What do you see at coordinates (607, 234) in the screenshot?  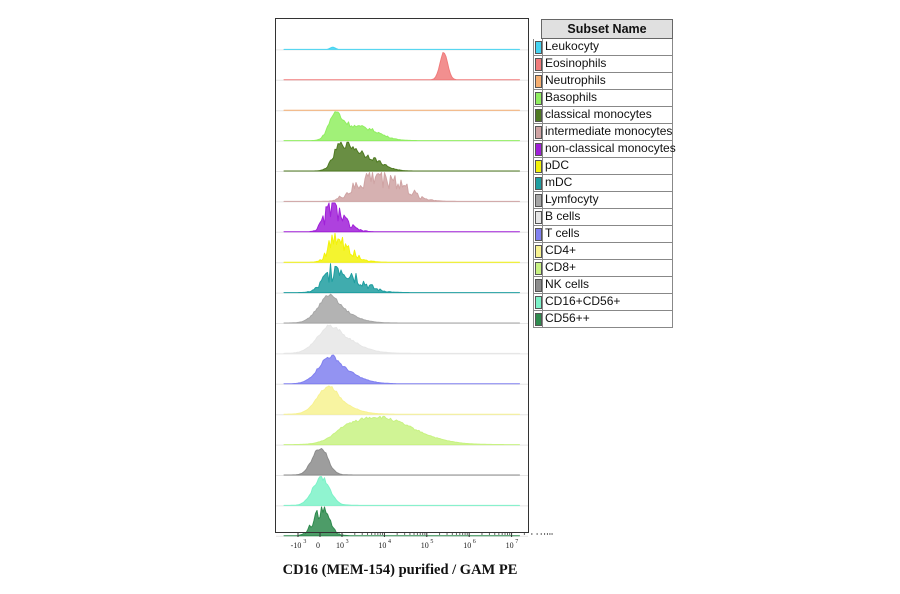 I see `legend-label: T cells` at bounding box center [607, 234].